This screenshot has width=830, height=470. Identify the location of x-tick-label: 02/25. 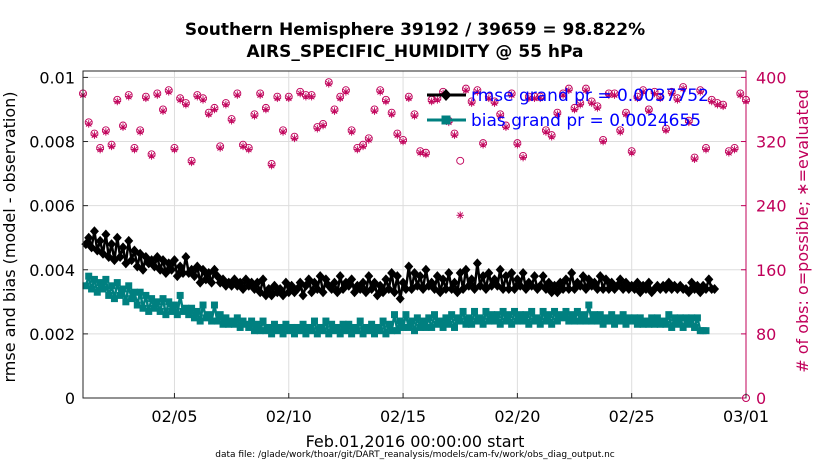
(632, 416).